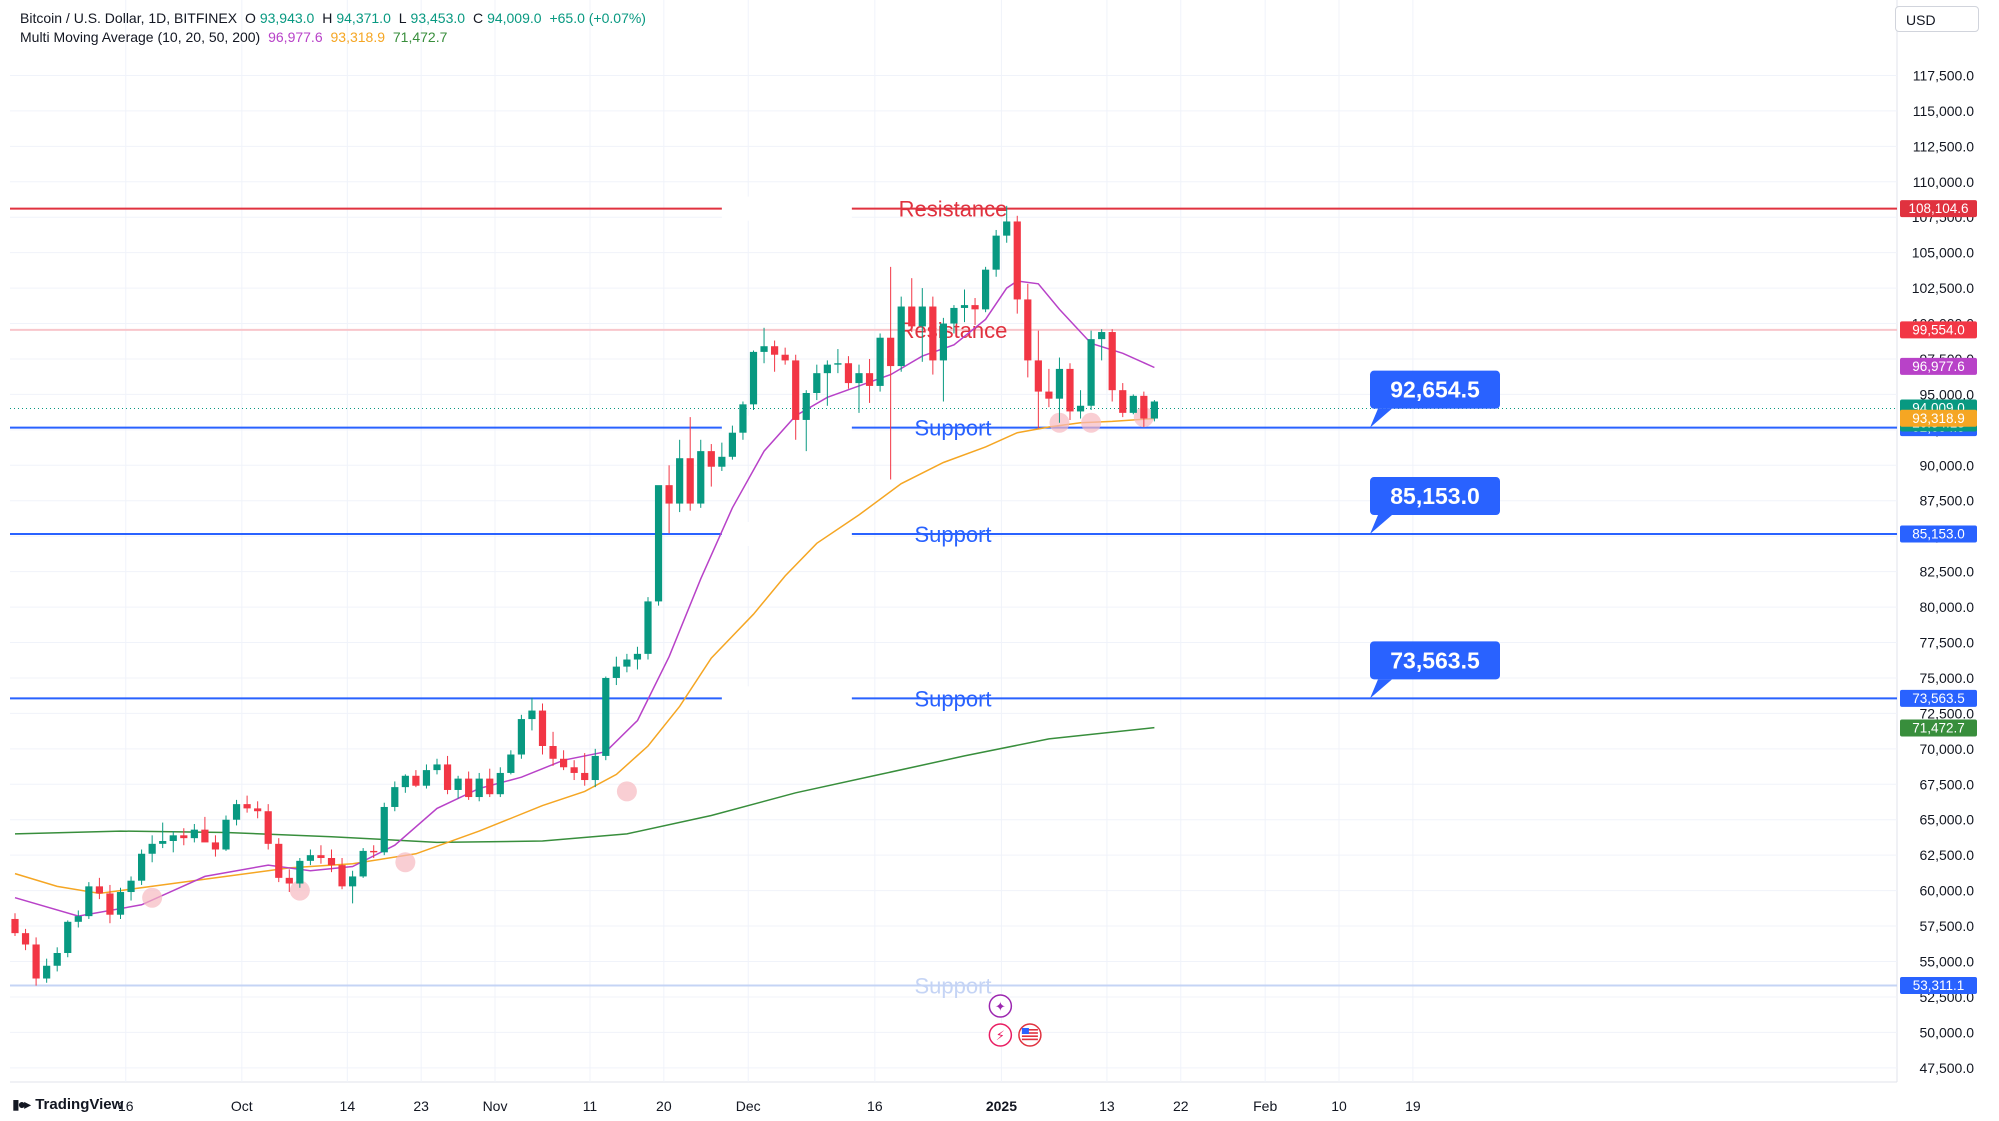 The image size is (1999, 1121). What do you see at coordinates (1025, 1031) in the screenshot?
I see `flag-canton` at bounding box center [1025, 1031].